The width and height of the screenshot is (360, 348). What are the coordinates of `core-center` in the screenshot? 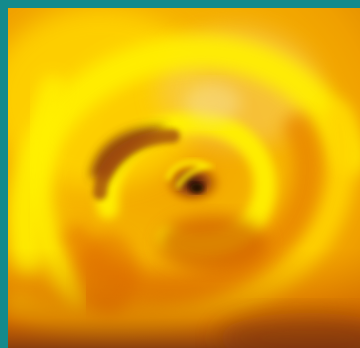 It's located at (197, 188).